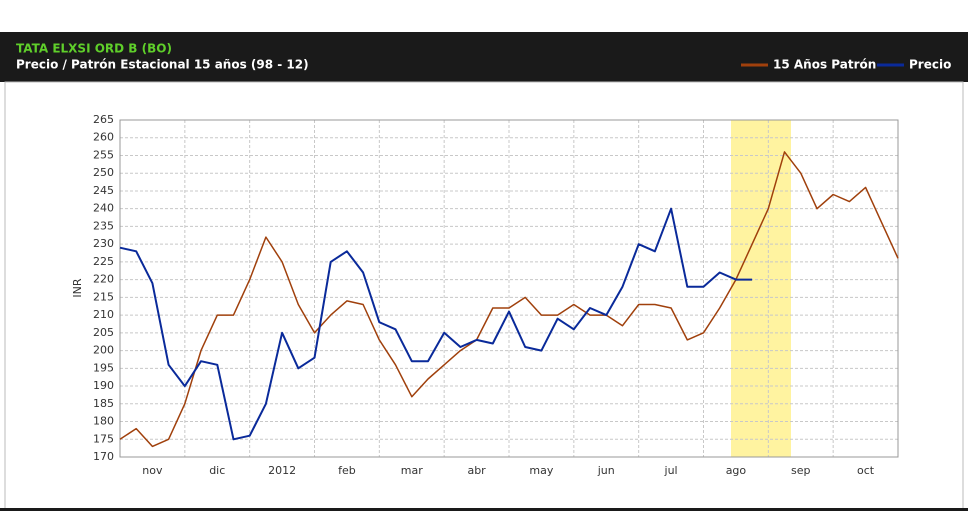 This screenshot has height=528, width=968. Describe the element at coordinates (541, 470) in the screenshot. I see `x-tick-label: may` at that location.